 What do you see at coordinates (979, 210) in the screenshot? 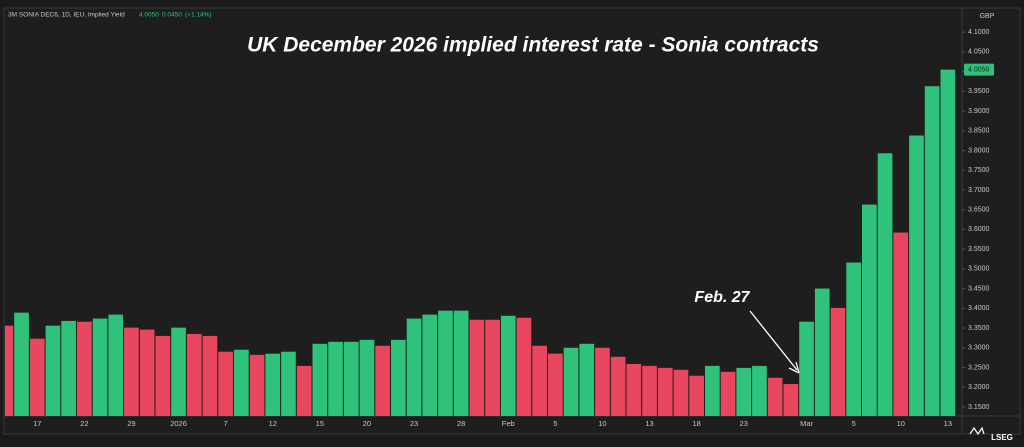
I see `y-tick-label: 3.6500` at bounding box center [979, 210].